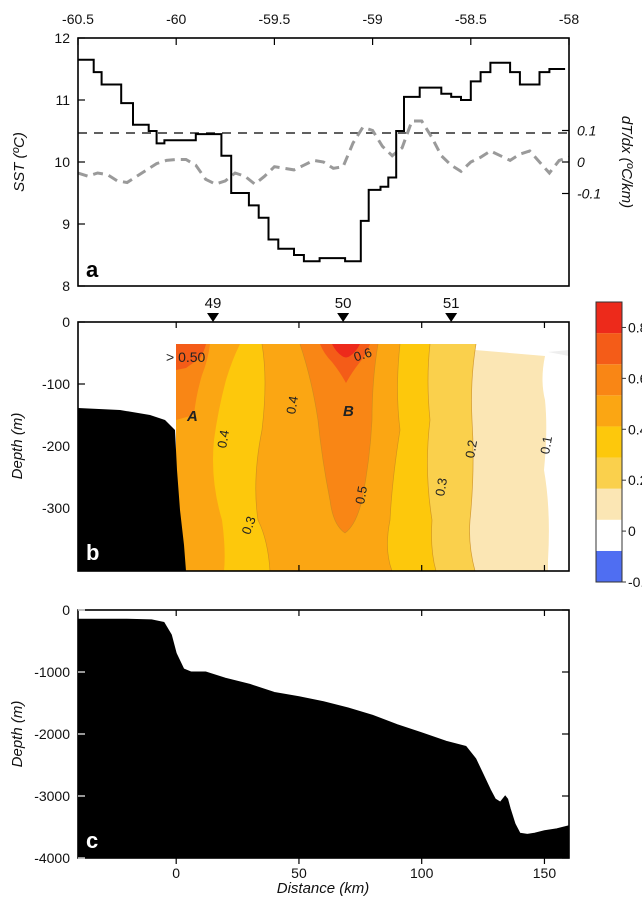 The height and width of the screenshot is (905, 642). Describe the element at coordinates (186, 357) in the screenshot. I see `contour-label: > 0.50` at that location.